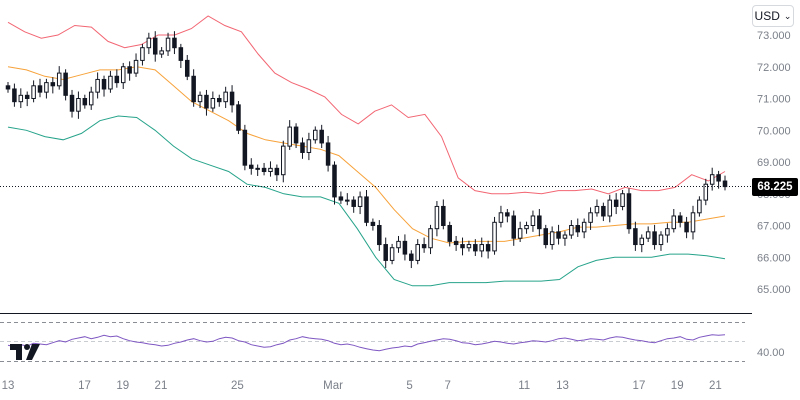  I want to click on tradingview-logo, so click(27, 354).